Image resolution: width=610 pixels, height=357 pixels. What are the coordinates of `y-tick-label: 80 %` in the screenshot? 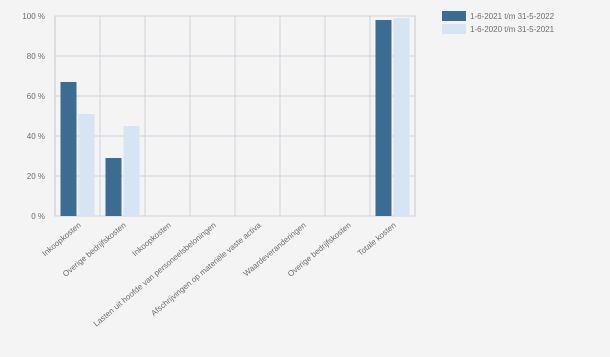 It's located at (36, 56).